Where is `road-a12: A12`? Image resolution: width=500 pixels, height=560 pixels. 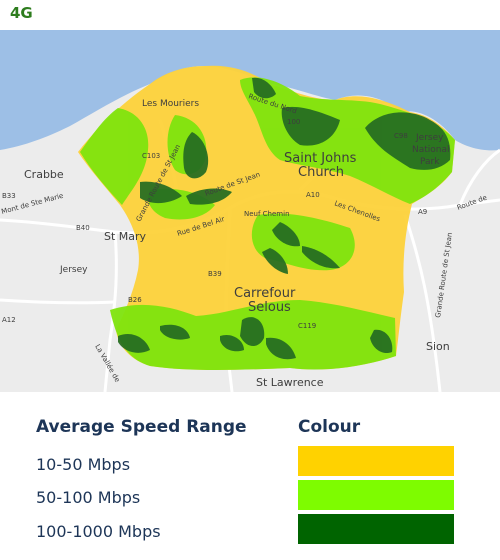 road-a12: A12 is located at coordinates (9, 320).